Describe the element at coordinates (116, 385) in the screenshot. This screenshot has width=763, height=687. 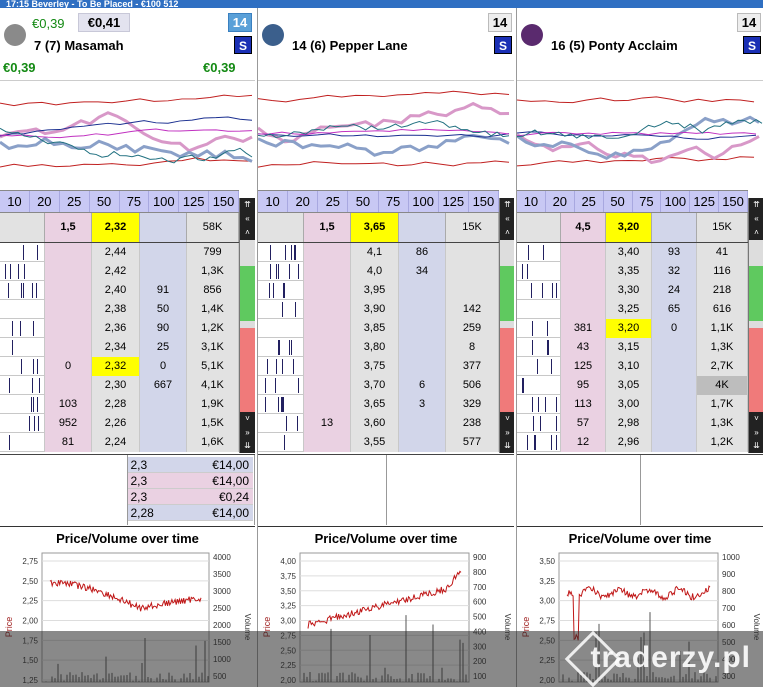
I see `price-cell: 2,30` at that location.